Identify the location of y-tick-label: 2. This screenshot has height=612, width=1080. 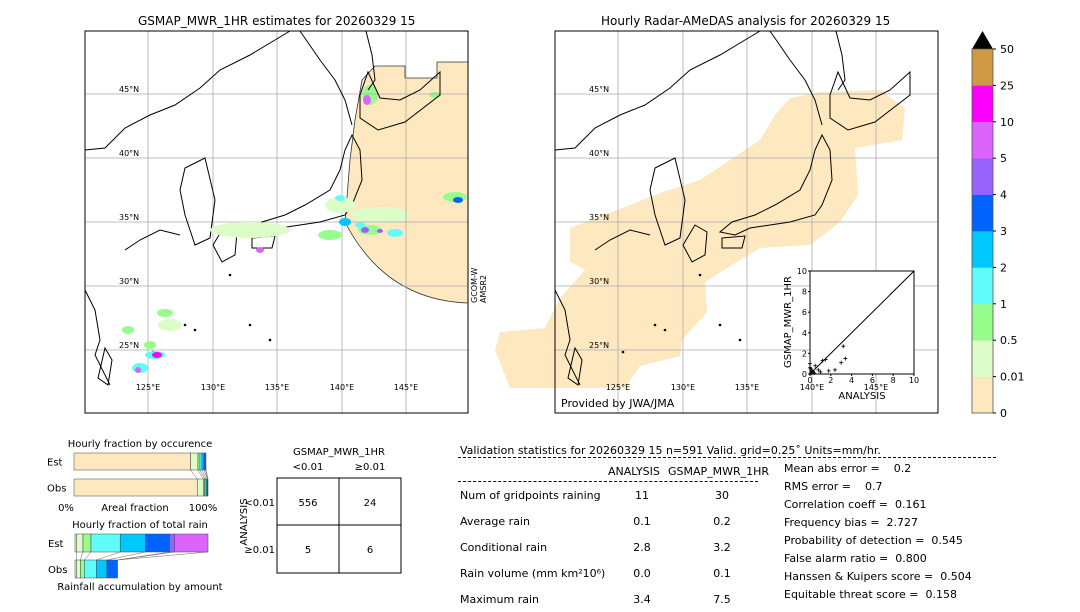
(804, 353).